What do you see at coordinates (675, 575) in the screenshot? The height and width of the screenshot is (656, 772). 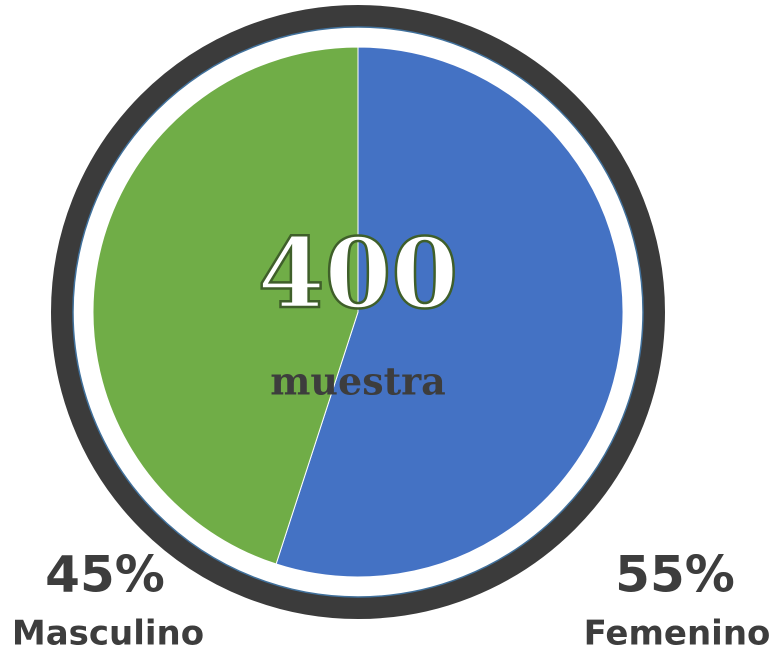 I see `value-label: 55%` at bounding box center [675, 575].